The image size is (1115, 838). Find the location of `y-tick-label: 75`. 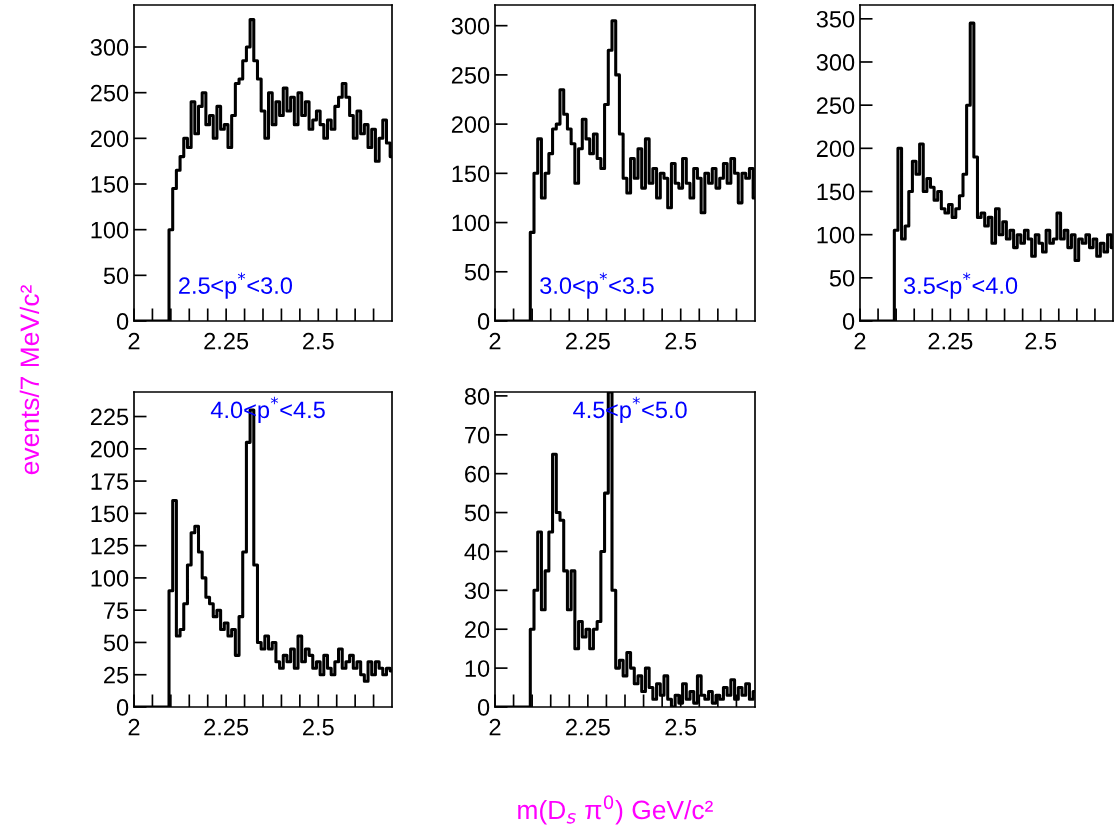

y-tick-label: 75 is located at coordinates (116, 610).